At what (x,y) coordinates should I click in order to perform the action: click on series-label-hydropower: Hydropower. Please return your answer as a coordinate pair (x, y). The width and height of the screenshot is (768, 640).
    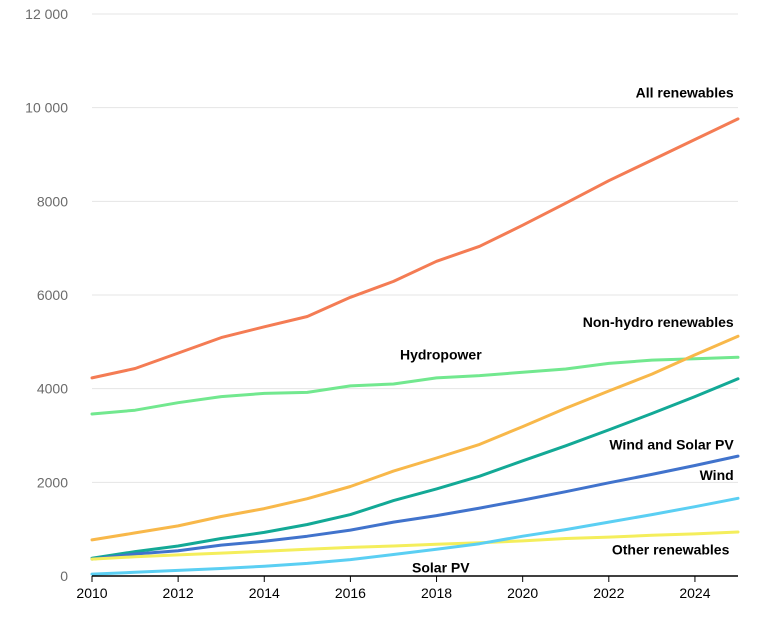
    Looking at the image, I should click on (441, 355).